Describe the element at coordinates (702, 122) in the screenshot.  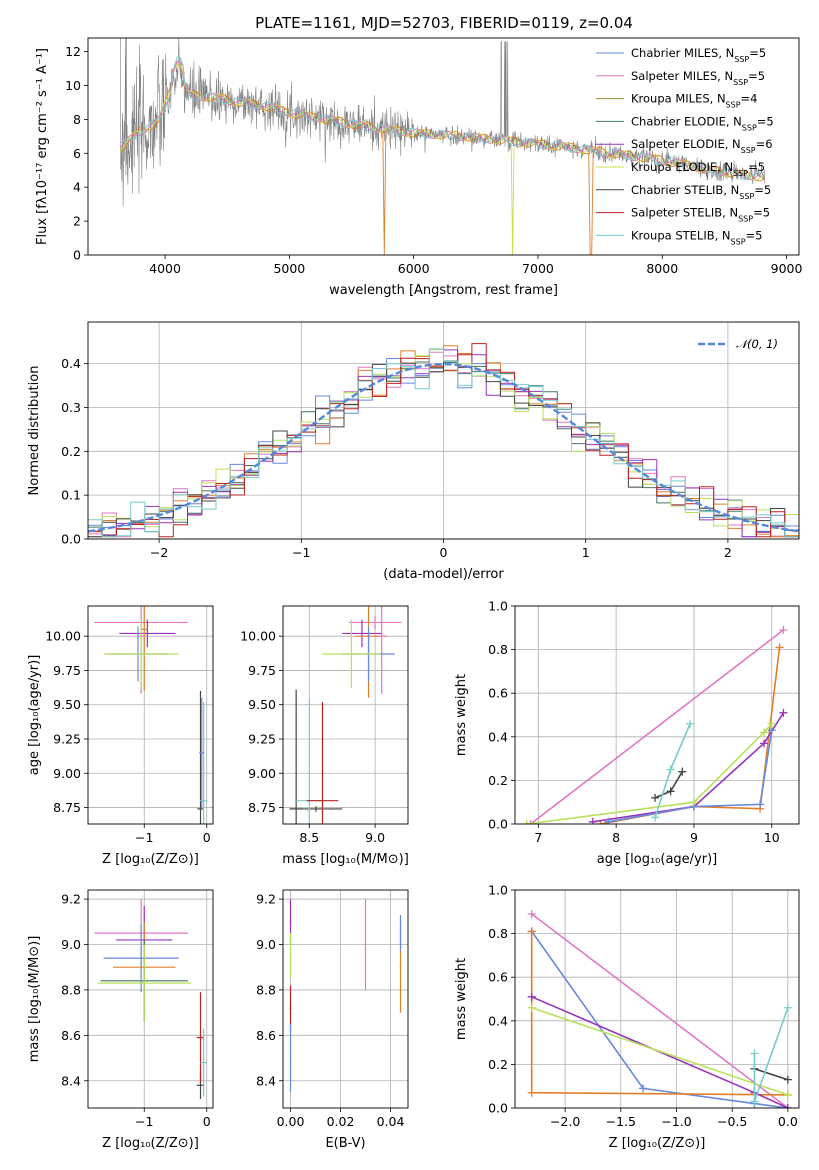
I see `legend-entry: Chabrier ELODIE, NSSP=5` at that location.